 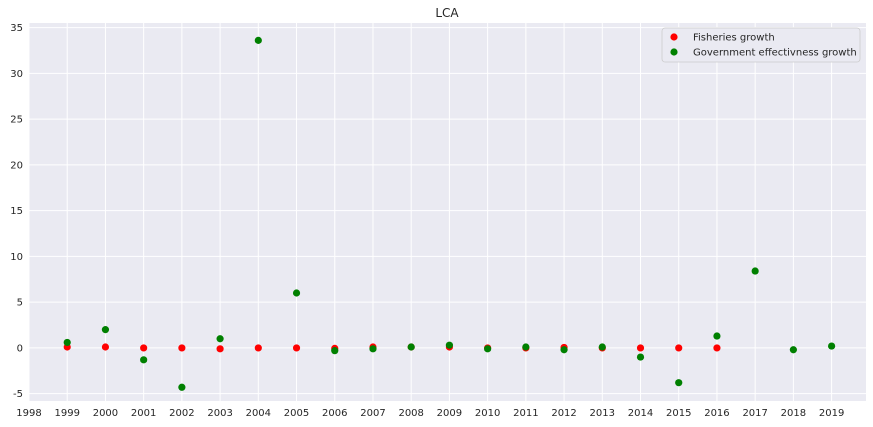 What do you see at coordinates (678, 413) in the screenshot?
I see `x-tick-label: 2015` at bounding box center [678, 413].